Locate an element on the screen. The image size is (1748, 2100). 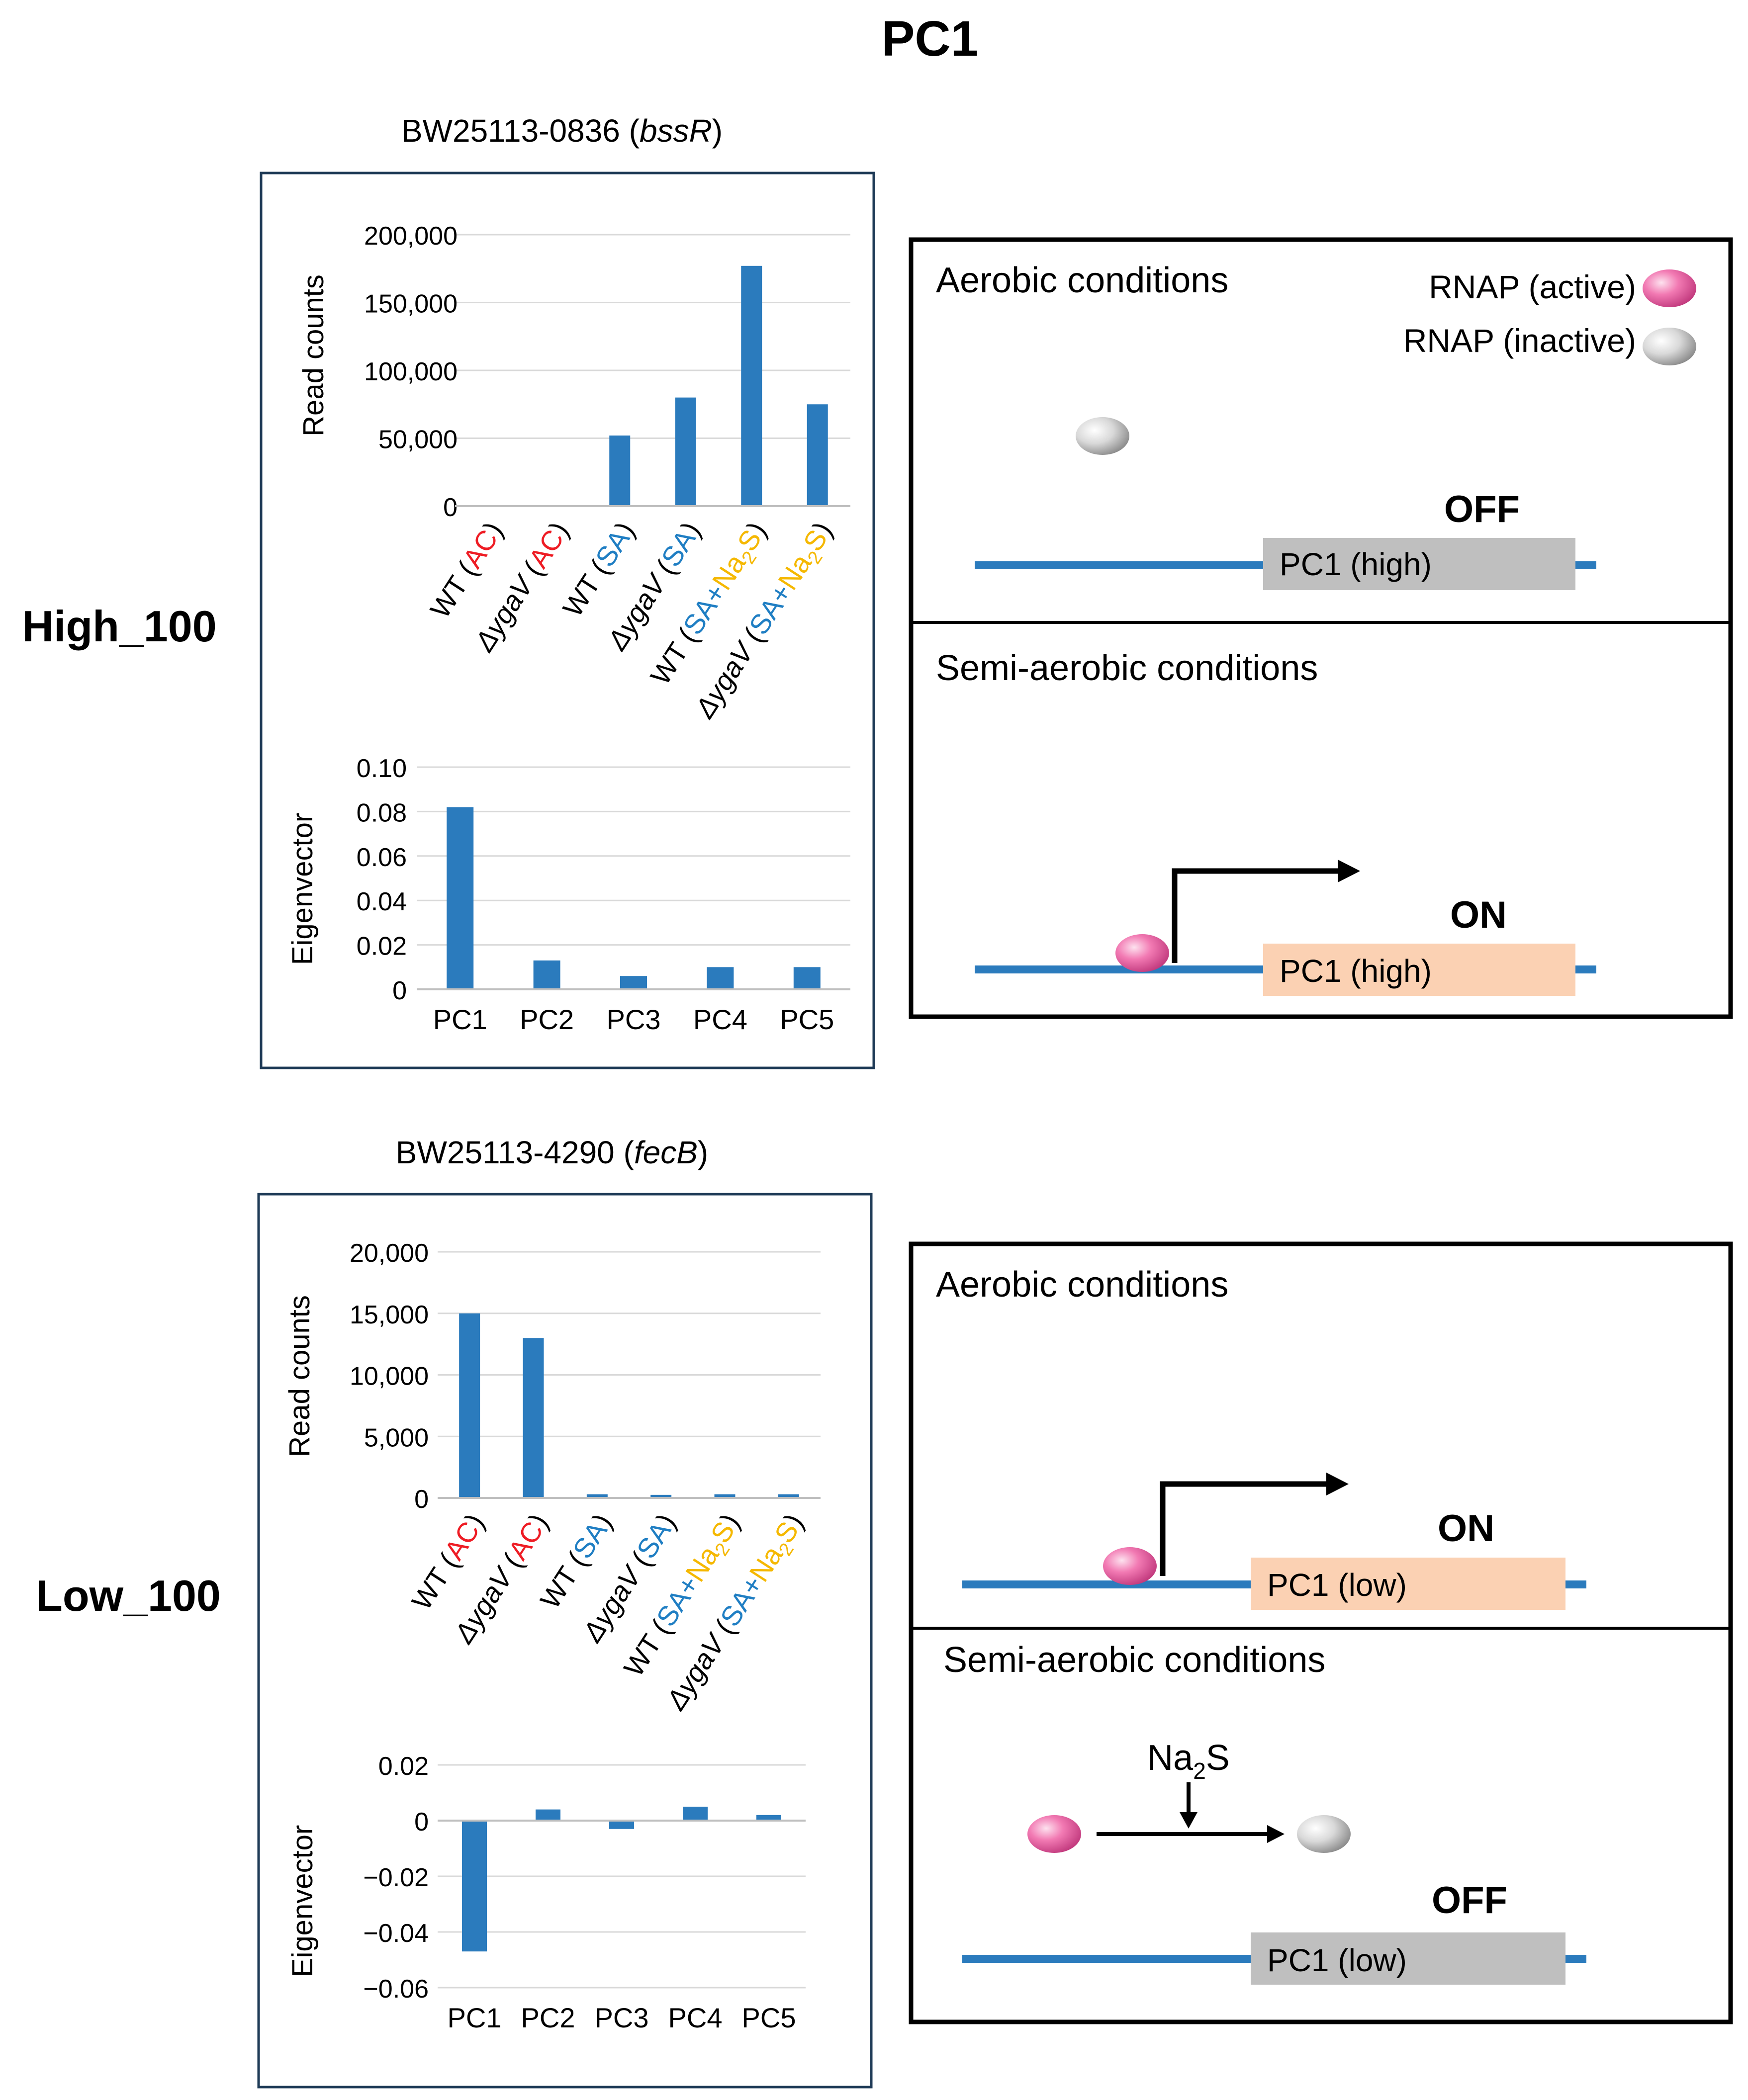
y-tick-label: 150,000 is located at coordinates (411, 304).